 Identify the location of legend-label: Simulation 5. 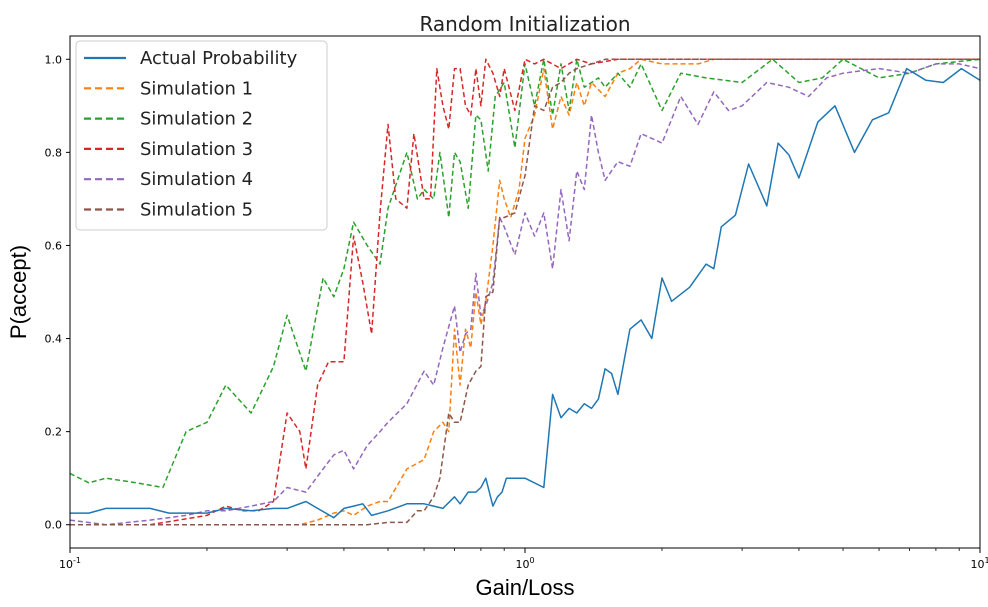
(196, 210).